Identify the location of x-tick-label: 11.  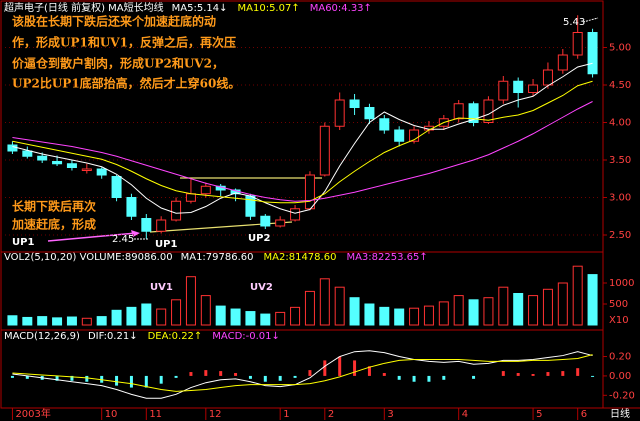
(155, 414).